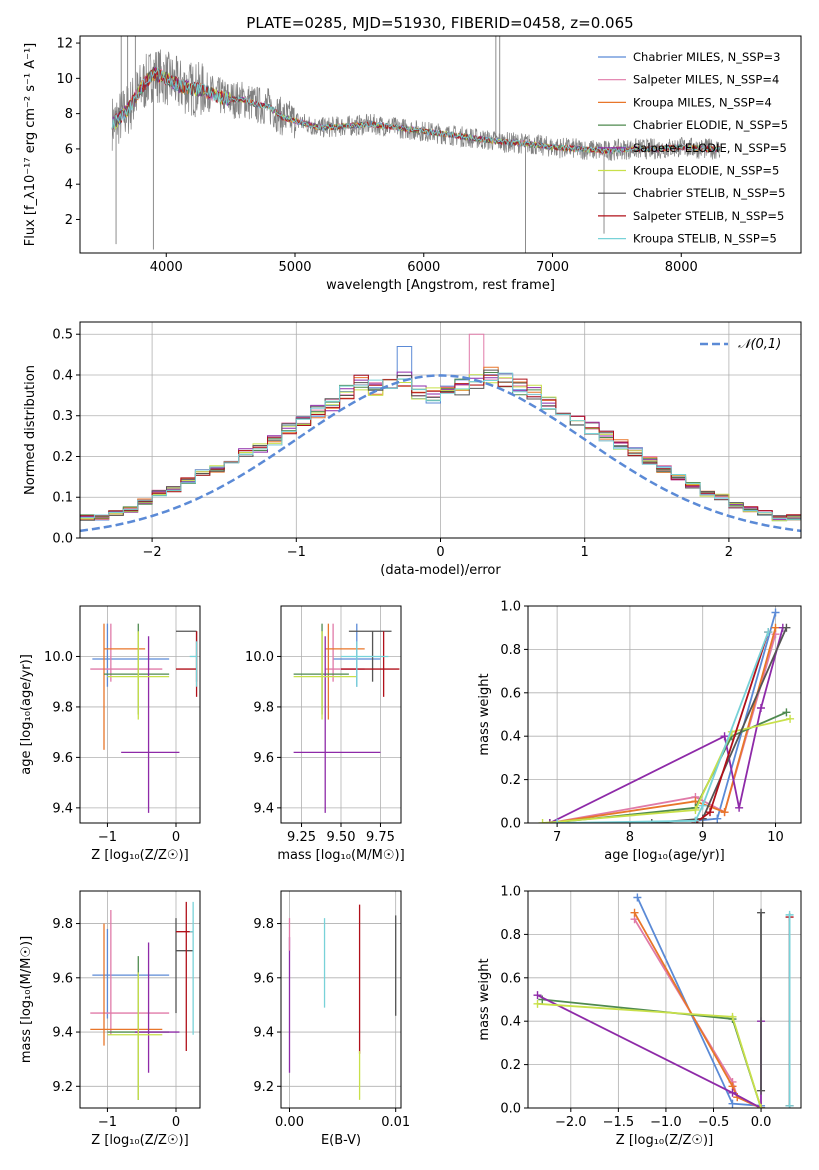 The image size is (819, 1170). I want to click on residuals-ytick-label: 0.0, so click(62, 539).